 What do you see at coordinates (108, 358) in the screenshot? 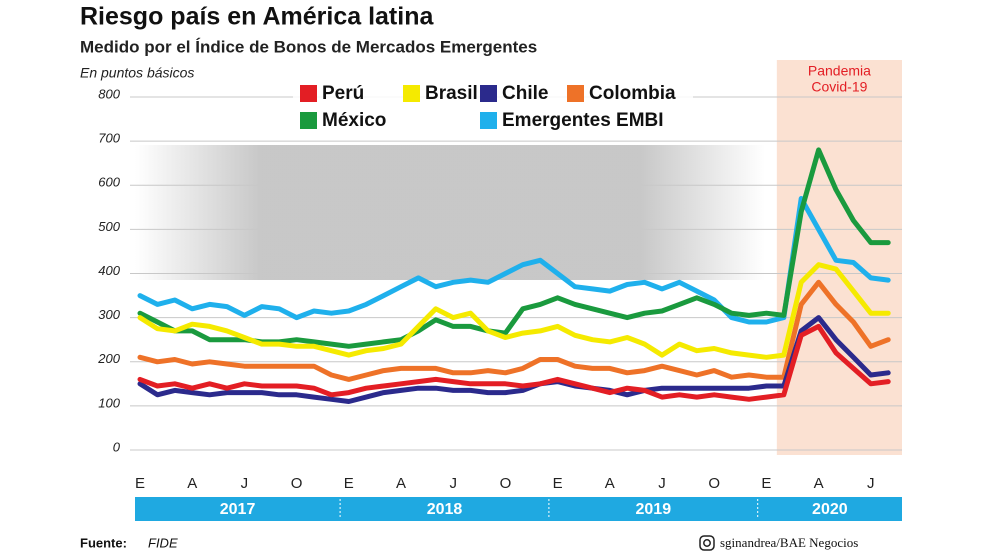
I see `y-tick-label: 200` at bounding box center [108, 358].